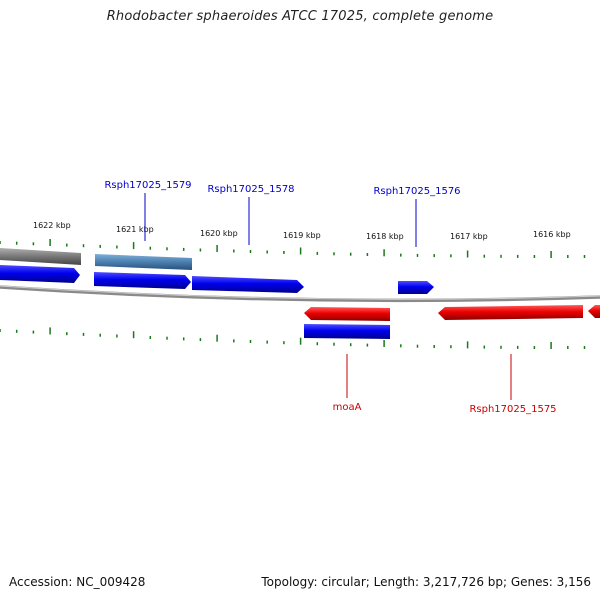 The image size is (600, 600). What do you see at coordinates (469, 236) in the screenshot?
I see `kbp-label-1617: 1617 kbp` at bounding box center [469, 236].